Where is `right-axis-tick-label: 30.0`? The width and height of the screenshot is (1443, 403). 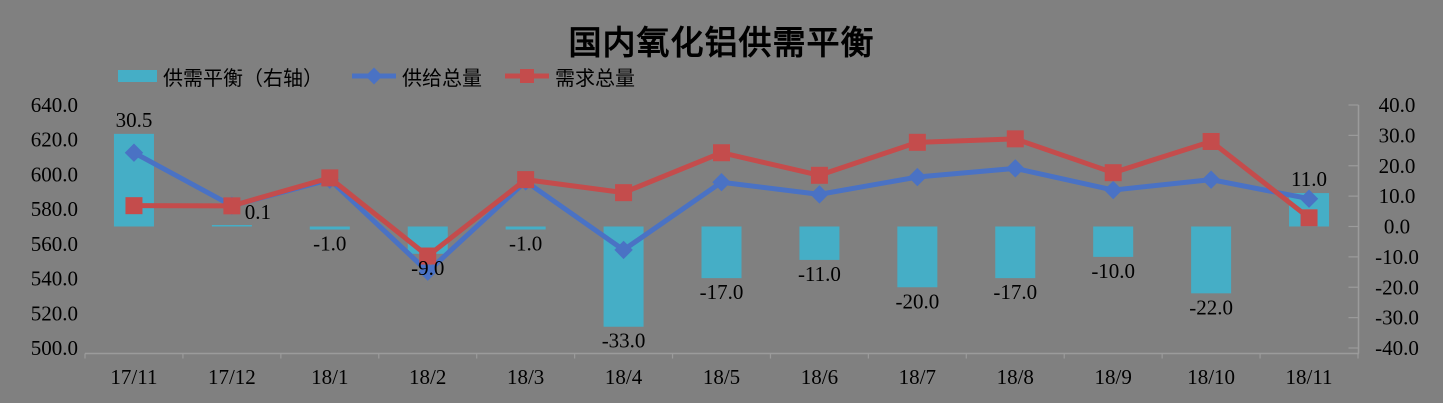 right-axis-tick-label: 30.0 is located at coordinates (1397, 135).